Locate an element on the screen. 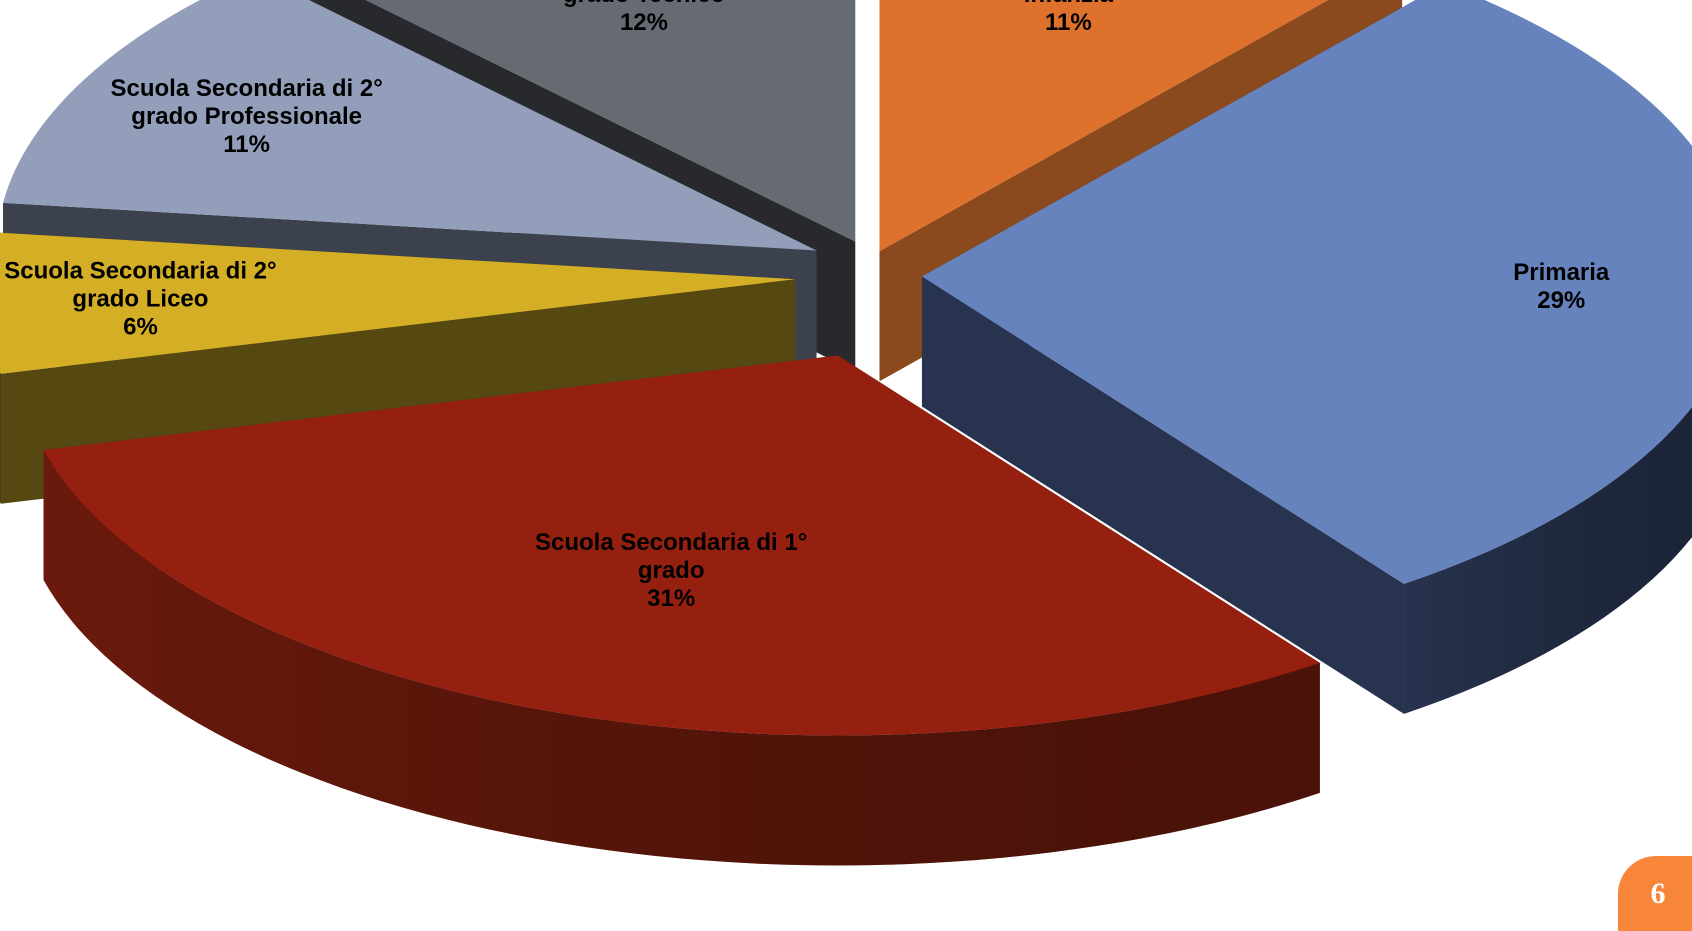 The width and height of the screenshot is (1692, 931). slice-percent-label: 29% is located at coordinates (1561, 300).